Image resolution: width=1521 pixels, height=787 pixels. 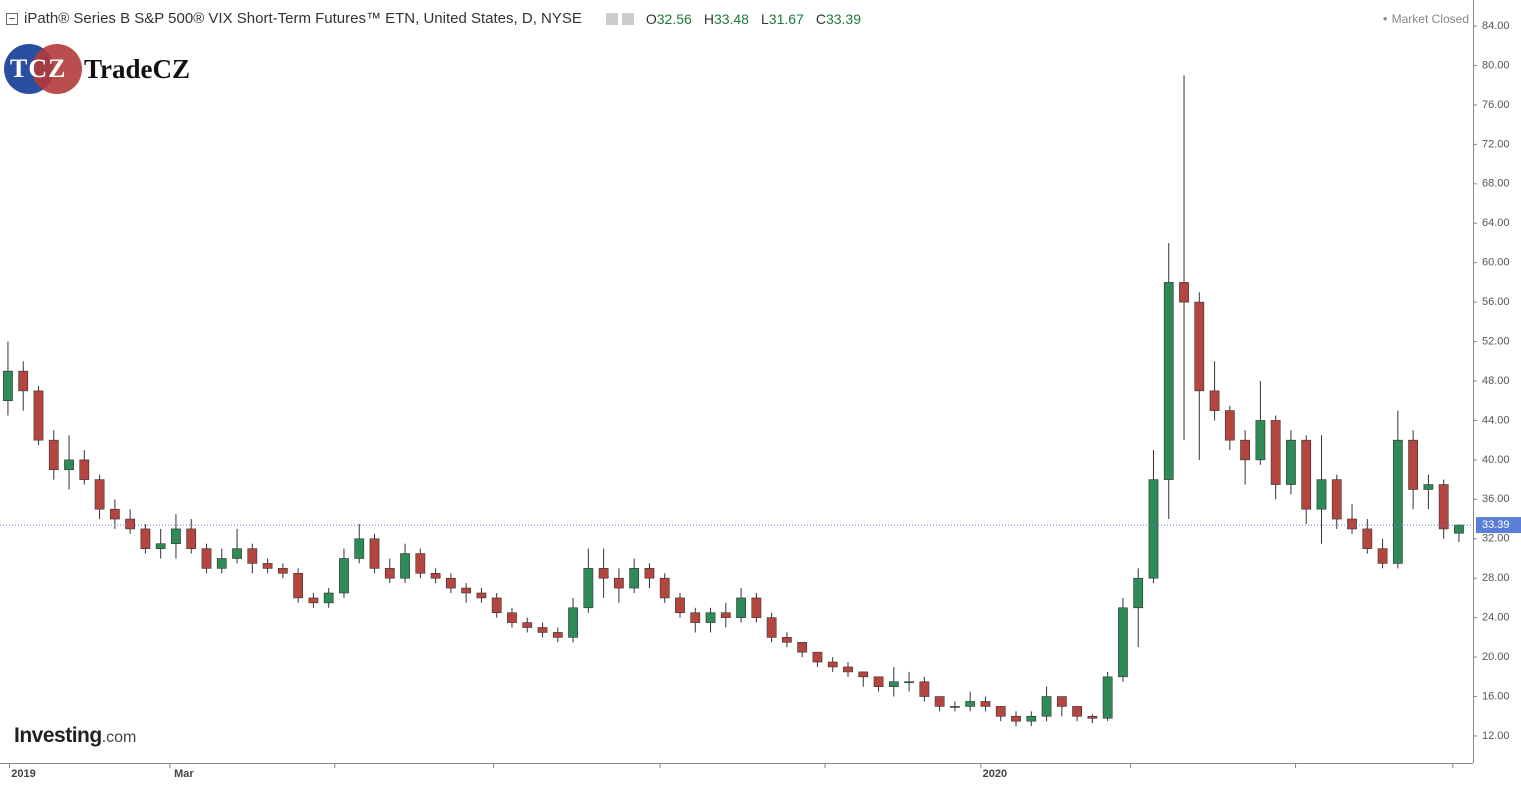 I want to click on collapse-icon, so click(x=12, y=18).